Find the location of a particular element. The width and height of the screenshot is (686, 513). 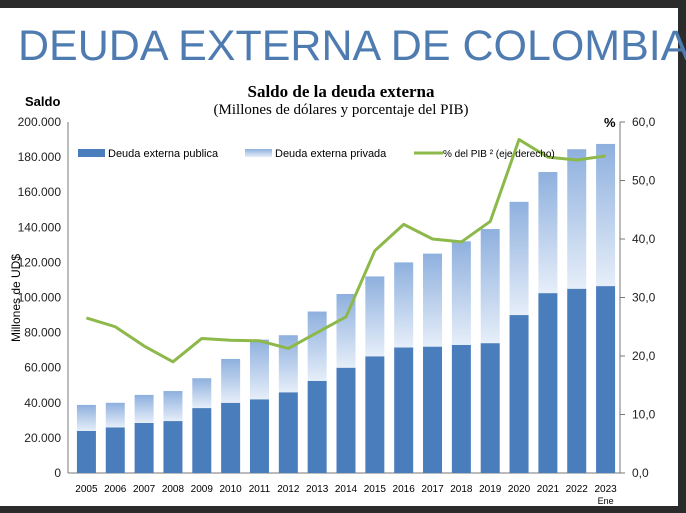

slide-title-text: DEUDA EXTERNA DE COLOMBIA is located at coordinates (352, 46).